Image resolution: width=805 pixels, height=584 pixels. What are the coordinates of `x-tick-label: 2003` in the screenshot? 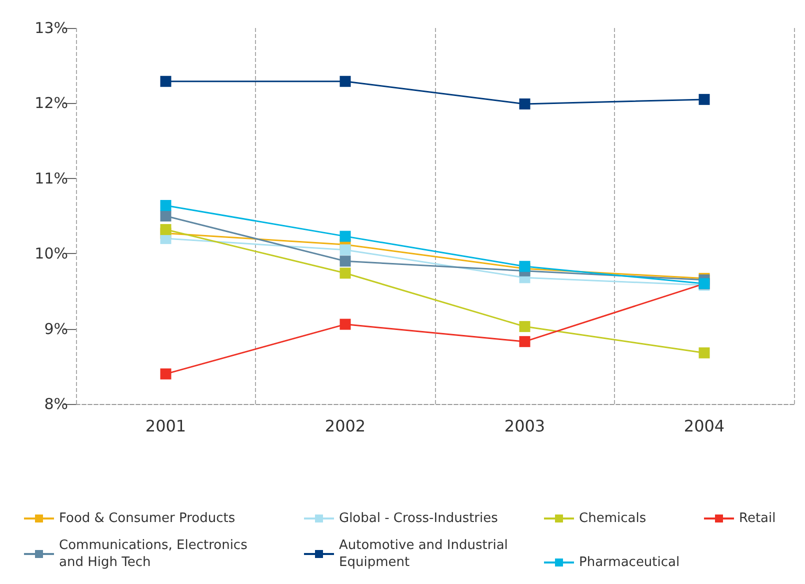 It's located at (525, 426).